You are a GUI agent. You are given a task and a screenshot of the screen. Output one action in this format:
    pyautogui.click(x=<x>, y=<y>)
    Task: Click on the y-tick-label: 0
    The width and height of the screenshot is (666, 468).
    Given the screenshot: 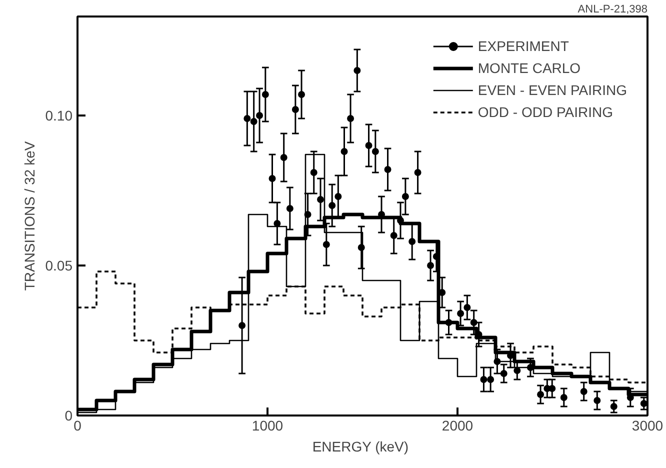 What is the action you would take?
    pyautogui.click(x=68, y=416)
    